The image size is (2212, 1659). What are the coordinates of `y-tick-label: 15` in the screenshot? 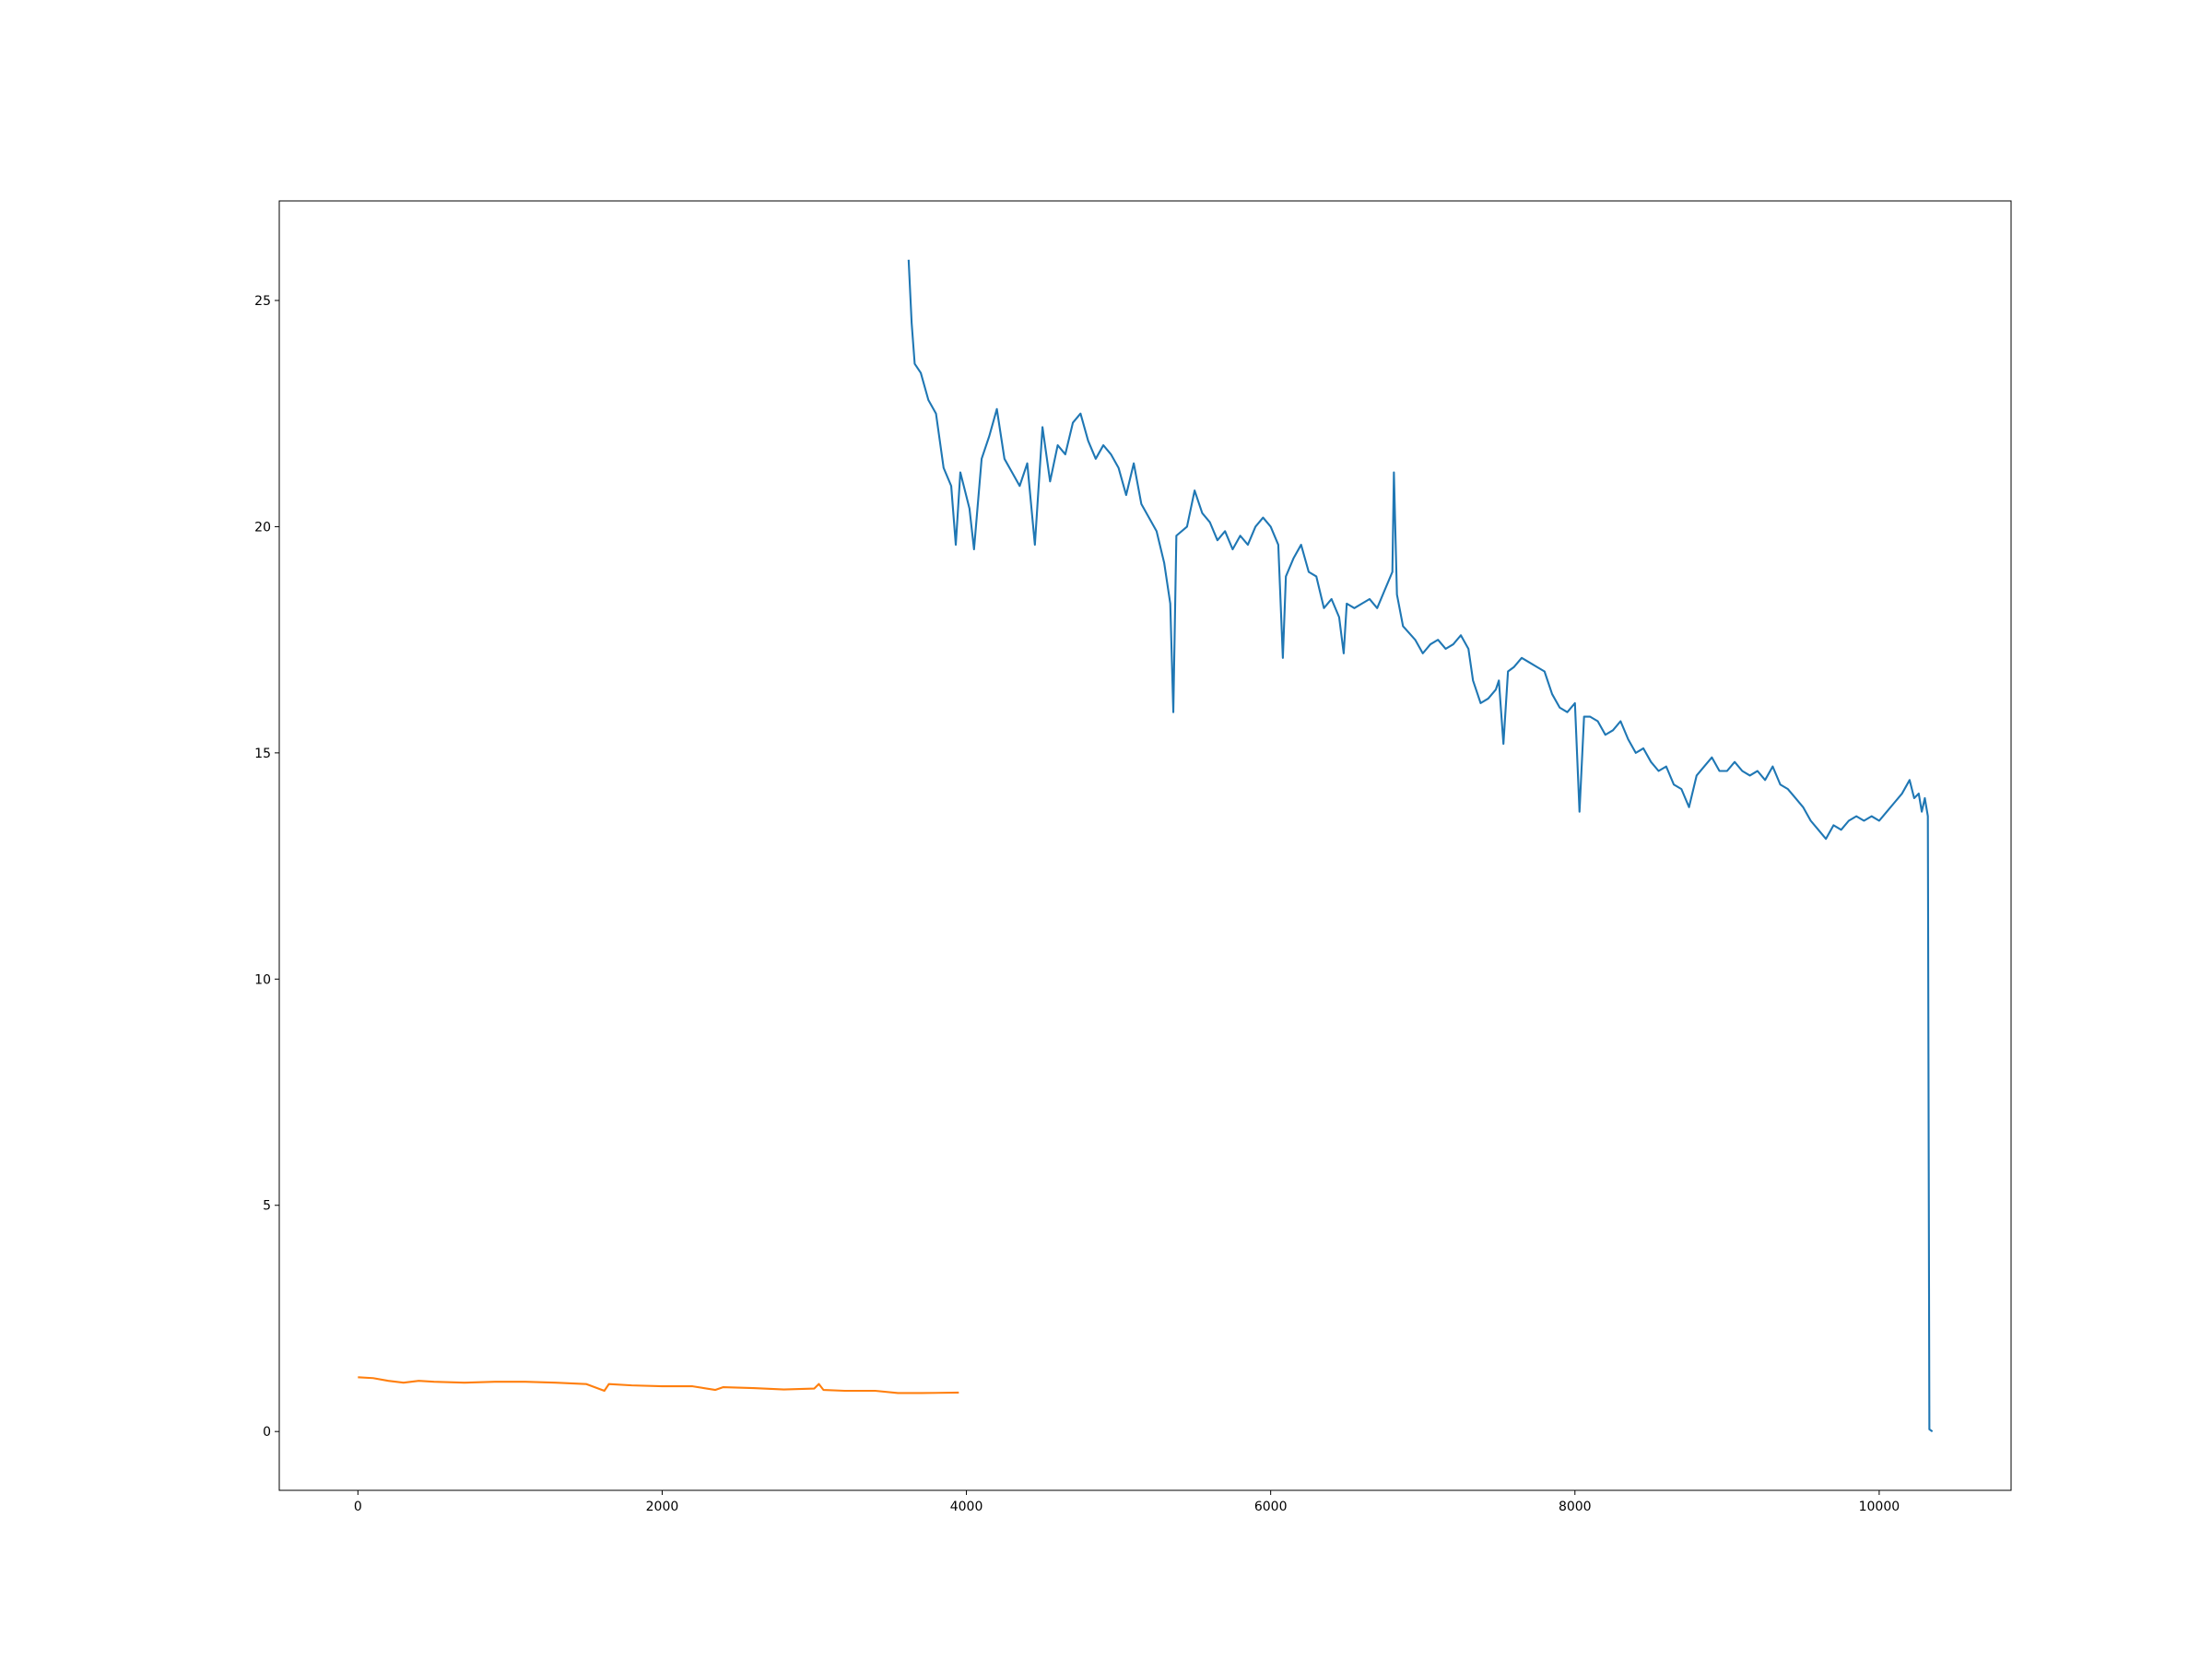 It's located at (262, 754).